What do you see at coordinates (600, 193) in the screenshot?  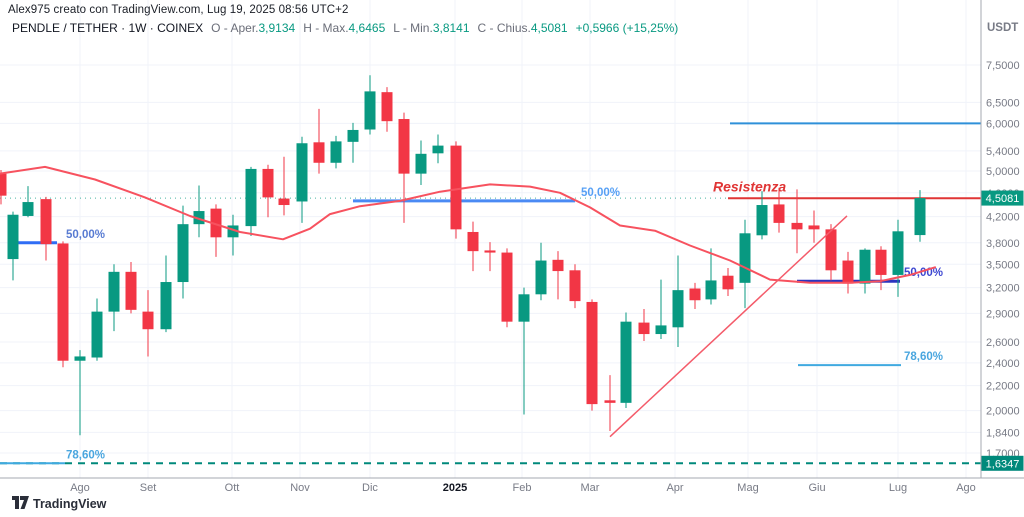 I see `fib-mid-50-label: 50,00%` at bounding box center [600, 193].